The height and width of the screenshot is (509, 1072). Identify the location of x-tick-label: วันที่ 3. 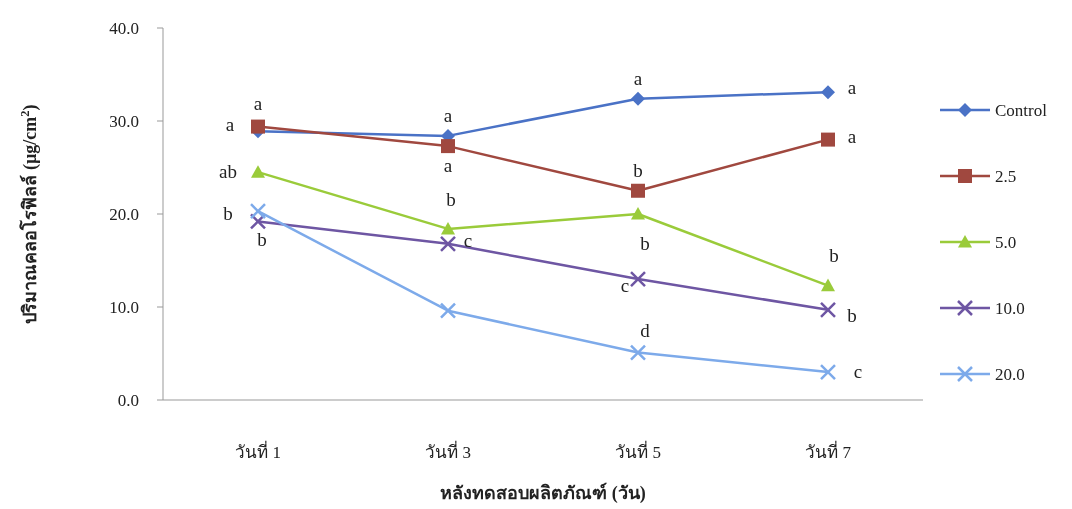
(448, 451).